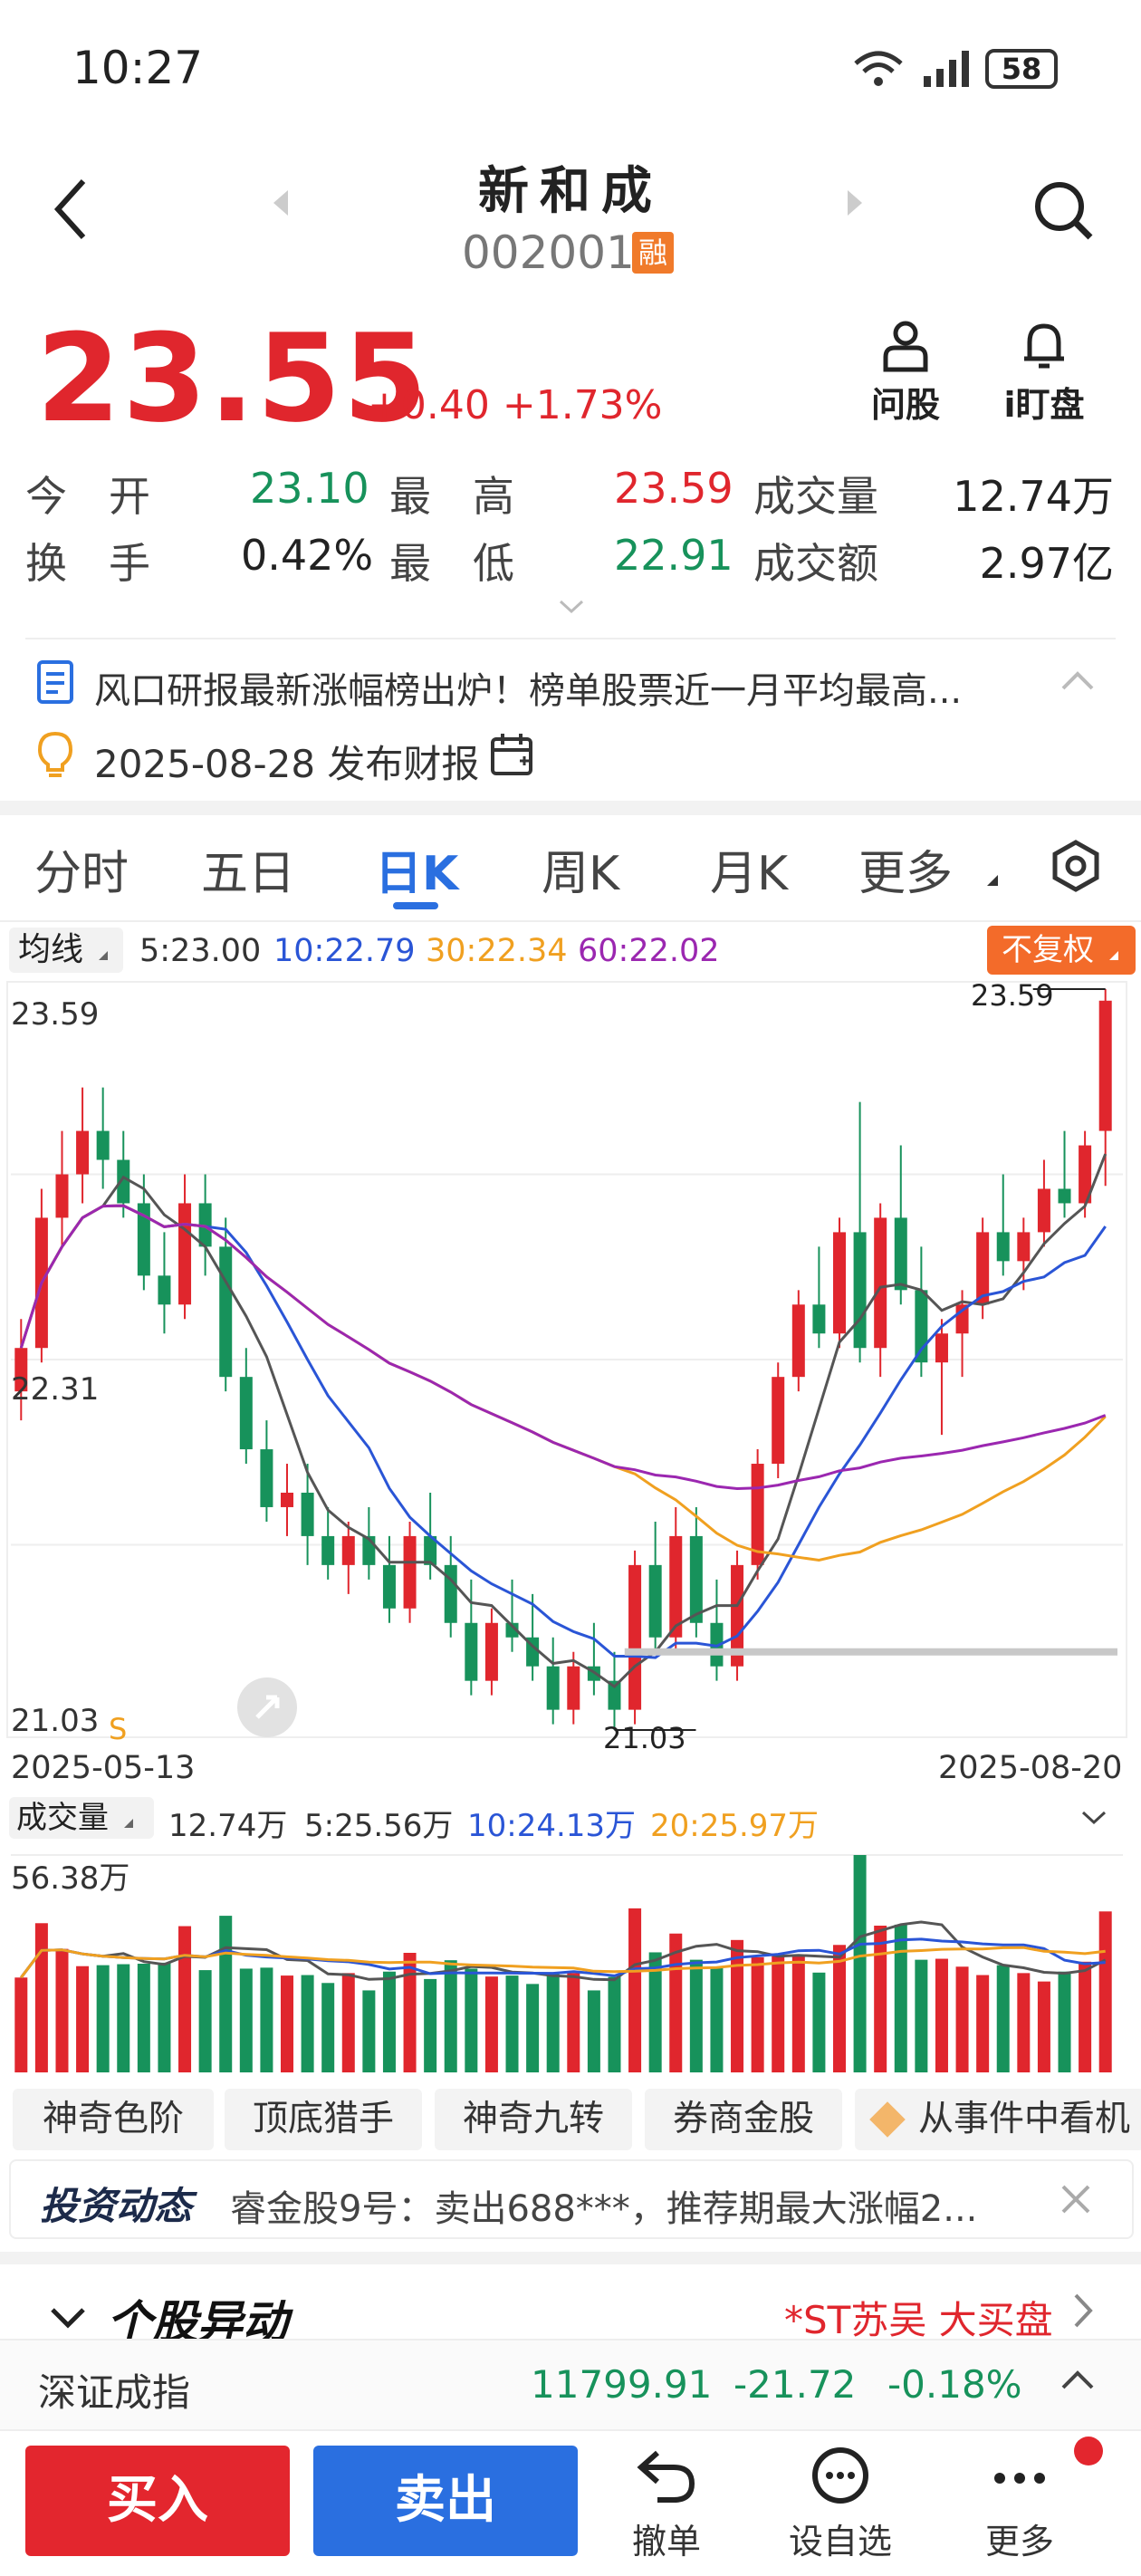 The height and width of the screenshot is (2576, 1141). Describe the element at coordinates (71, 211) in the screenshot. I see `back-icon` at that location.